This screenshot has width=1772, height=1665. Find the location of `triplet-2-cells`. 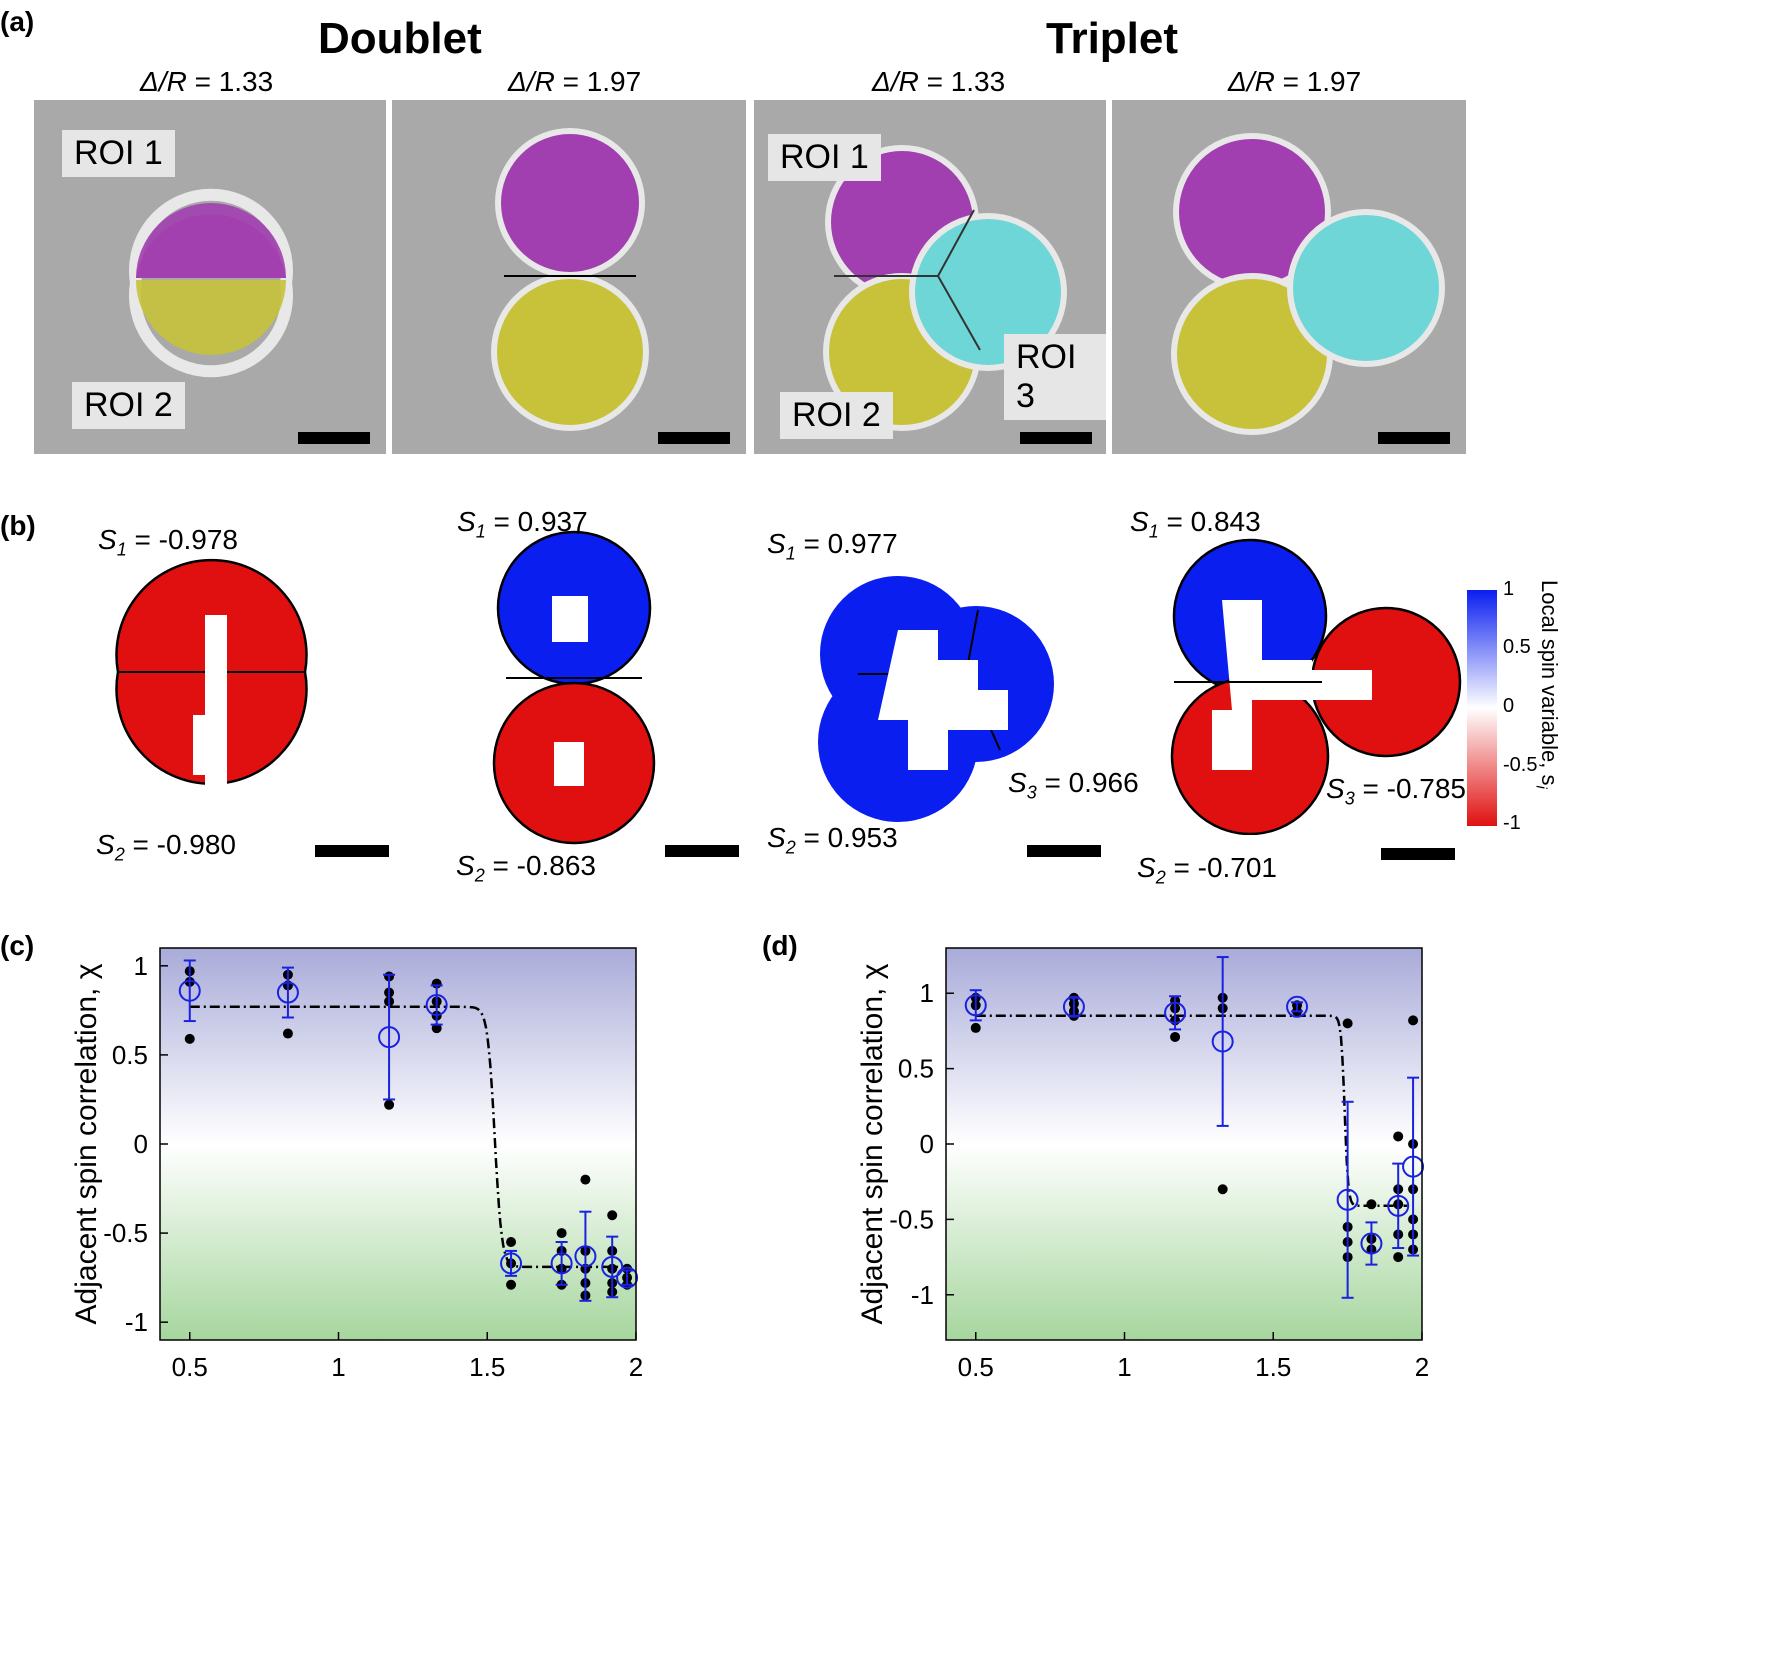

triplet-2-cells is located at coordinates (1308, 284).